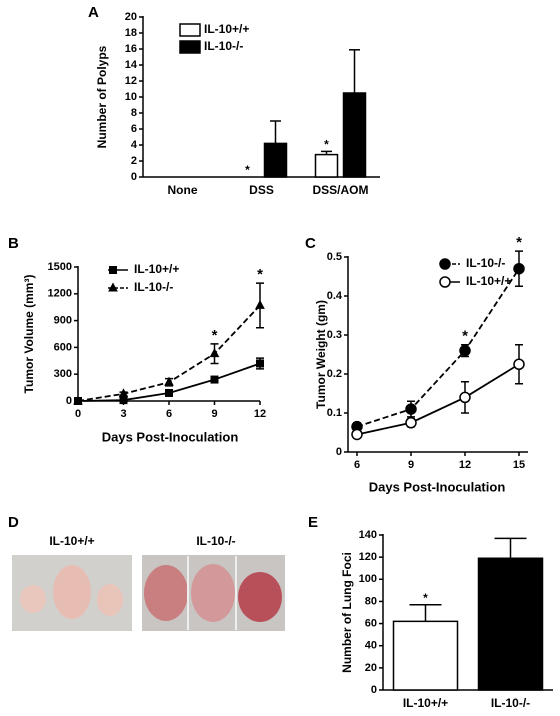 The height and width of the screenshot is (716, 560). I want to click on y-tick-label: 16, so click(131, 49).